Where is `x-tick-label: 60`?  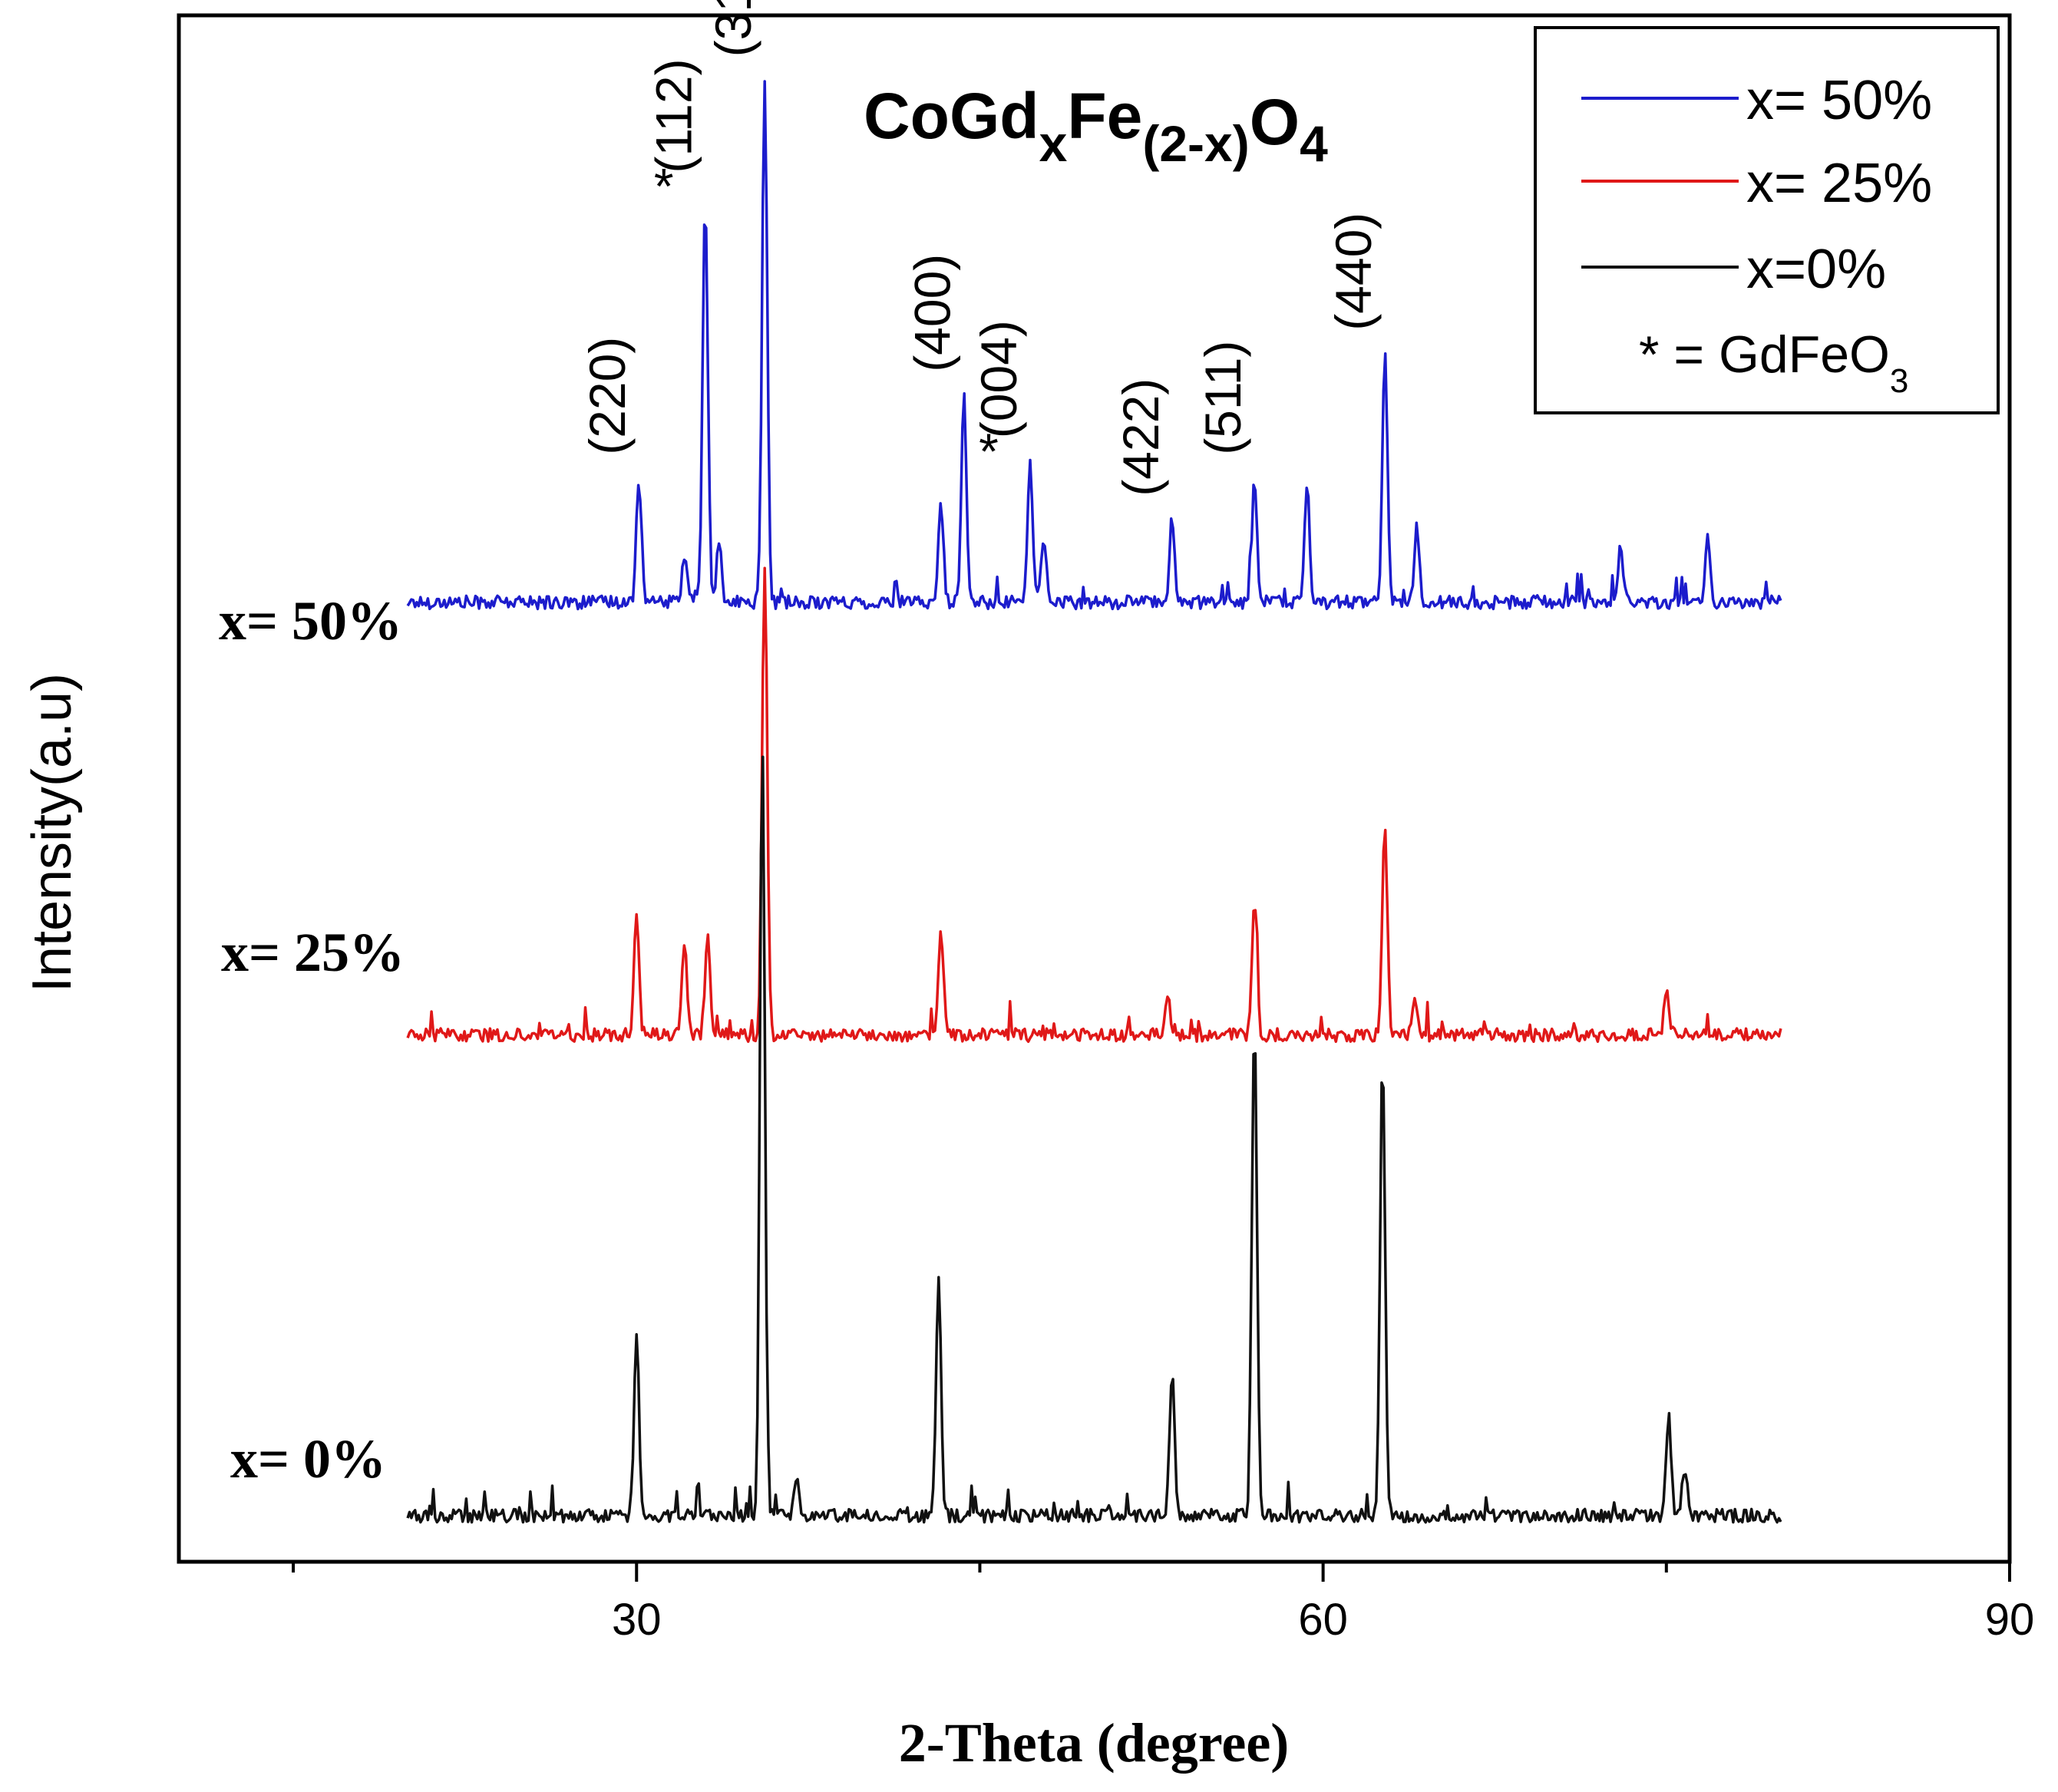
x-tick-label: 60 is located at coordinates (1323, 1620).